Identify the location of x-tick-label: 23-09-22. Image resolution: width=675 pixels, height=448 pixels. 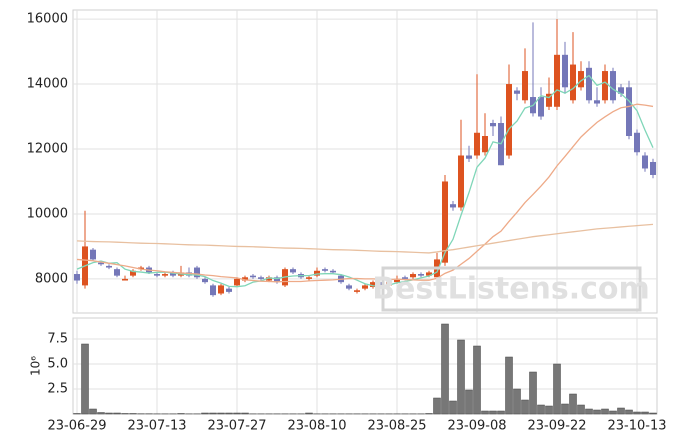
(556, 426).